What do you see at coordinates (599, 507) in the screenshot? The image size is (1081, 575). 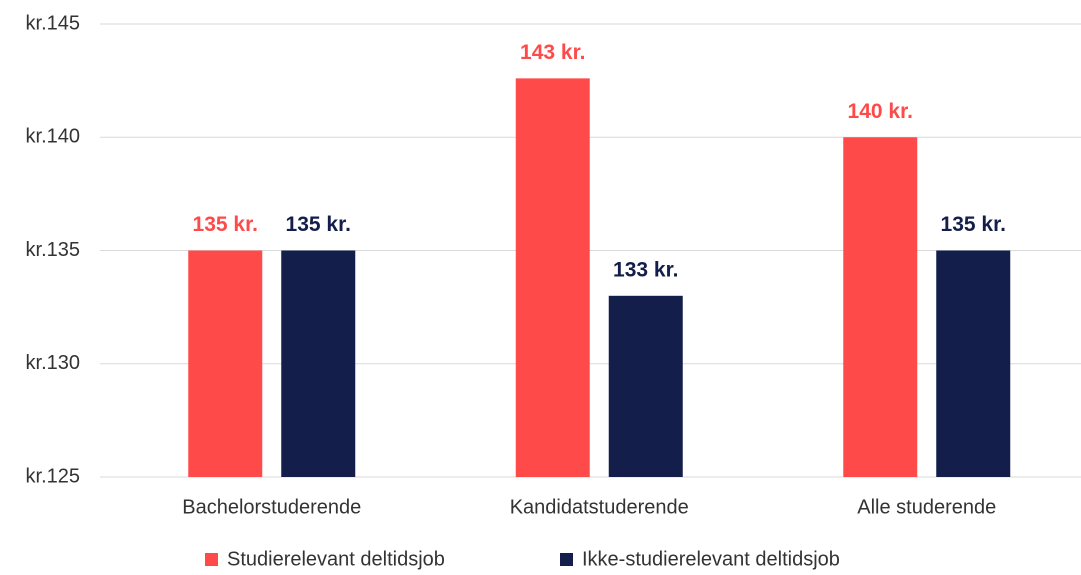 I see `x-tick-label: Kandidatstuderende` at bounding box center [599, 507].